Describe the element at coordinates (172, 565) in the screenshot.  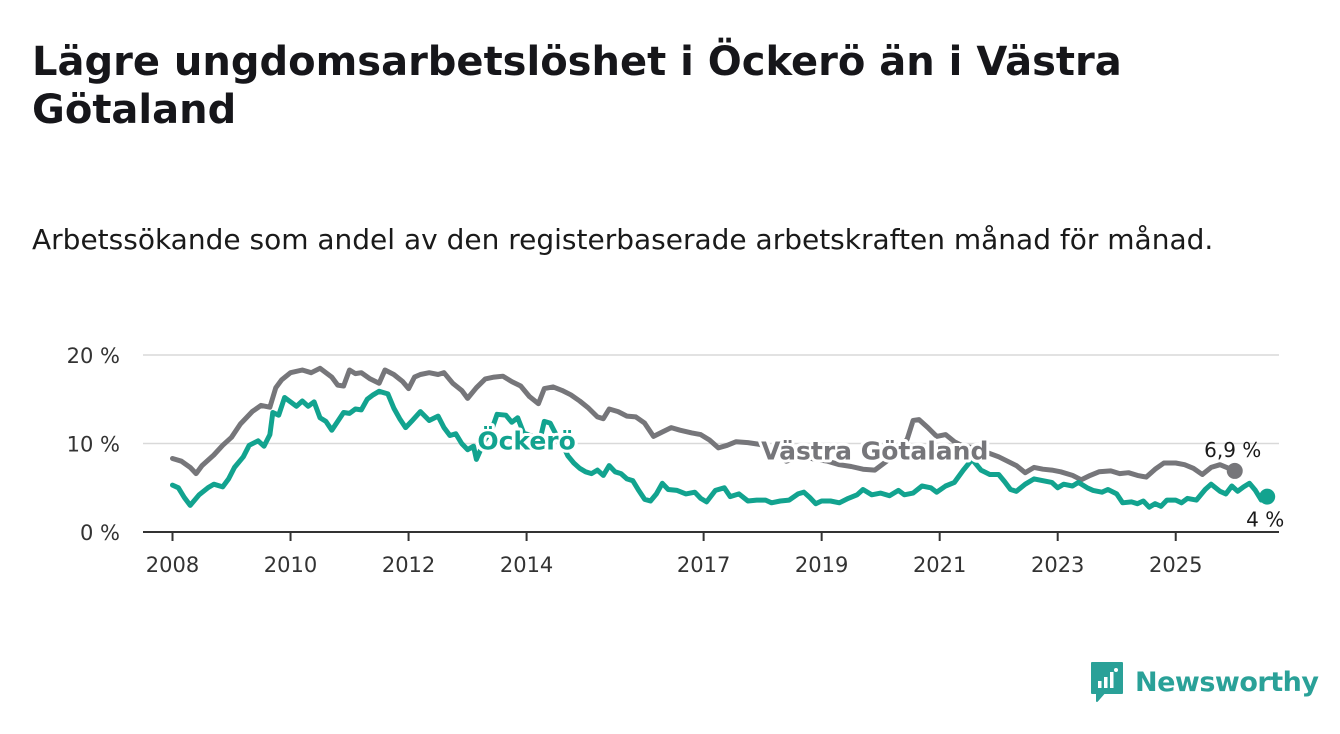
I see `x-tick-label-2008: 2008` at that location.